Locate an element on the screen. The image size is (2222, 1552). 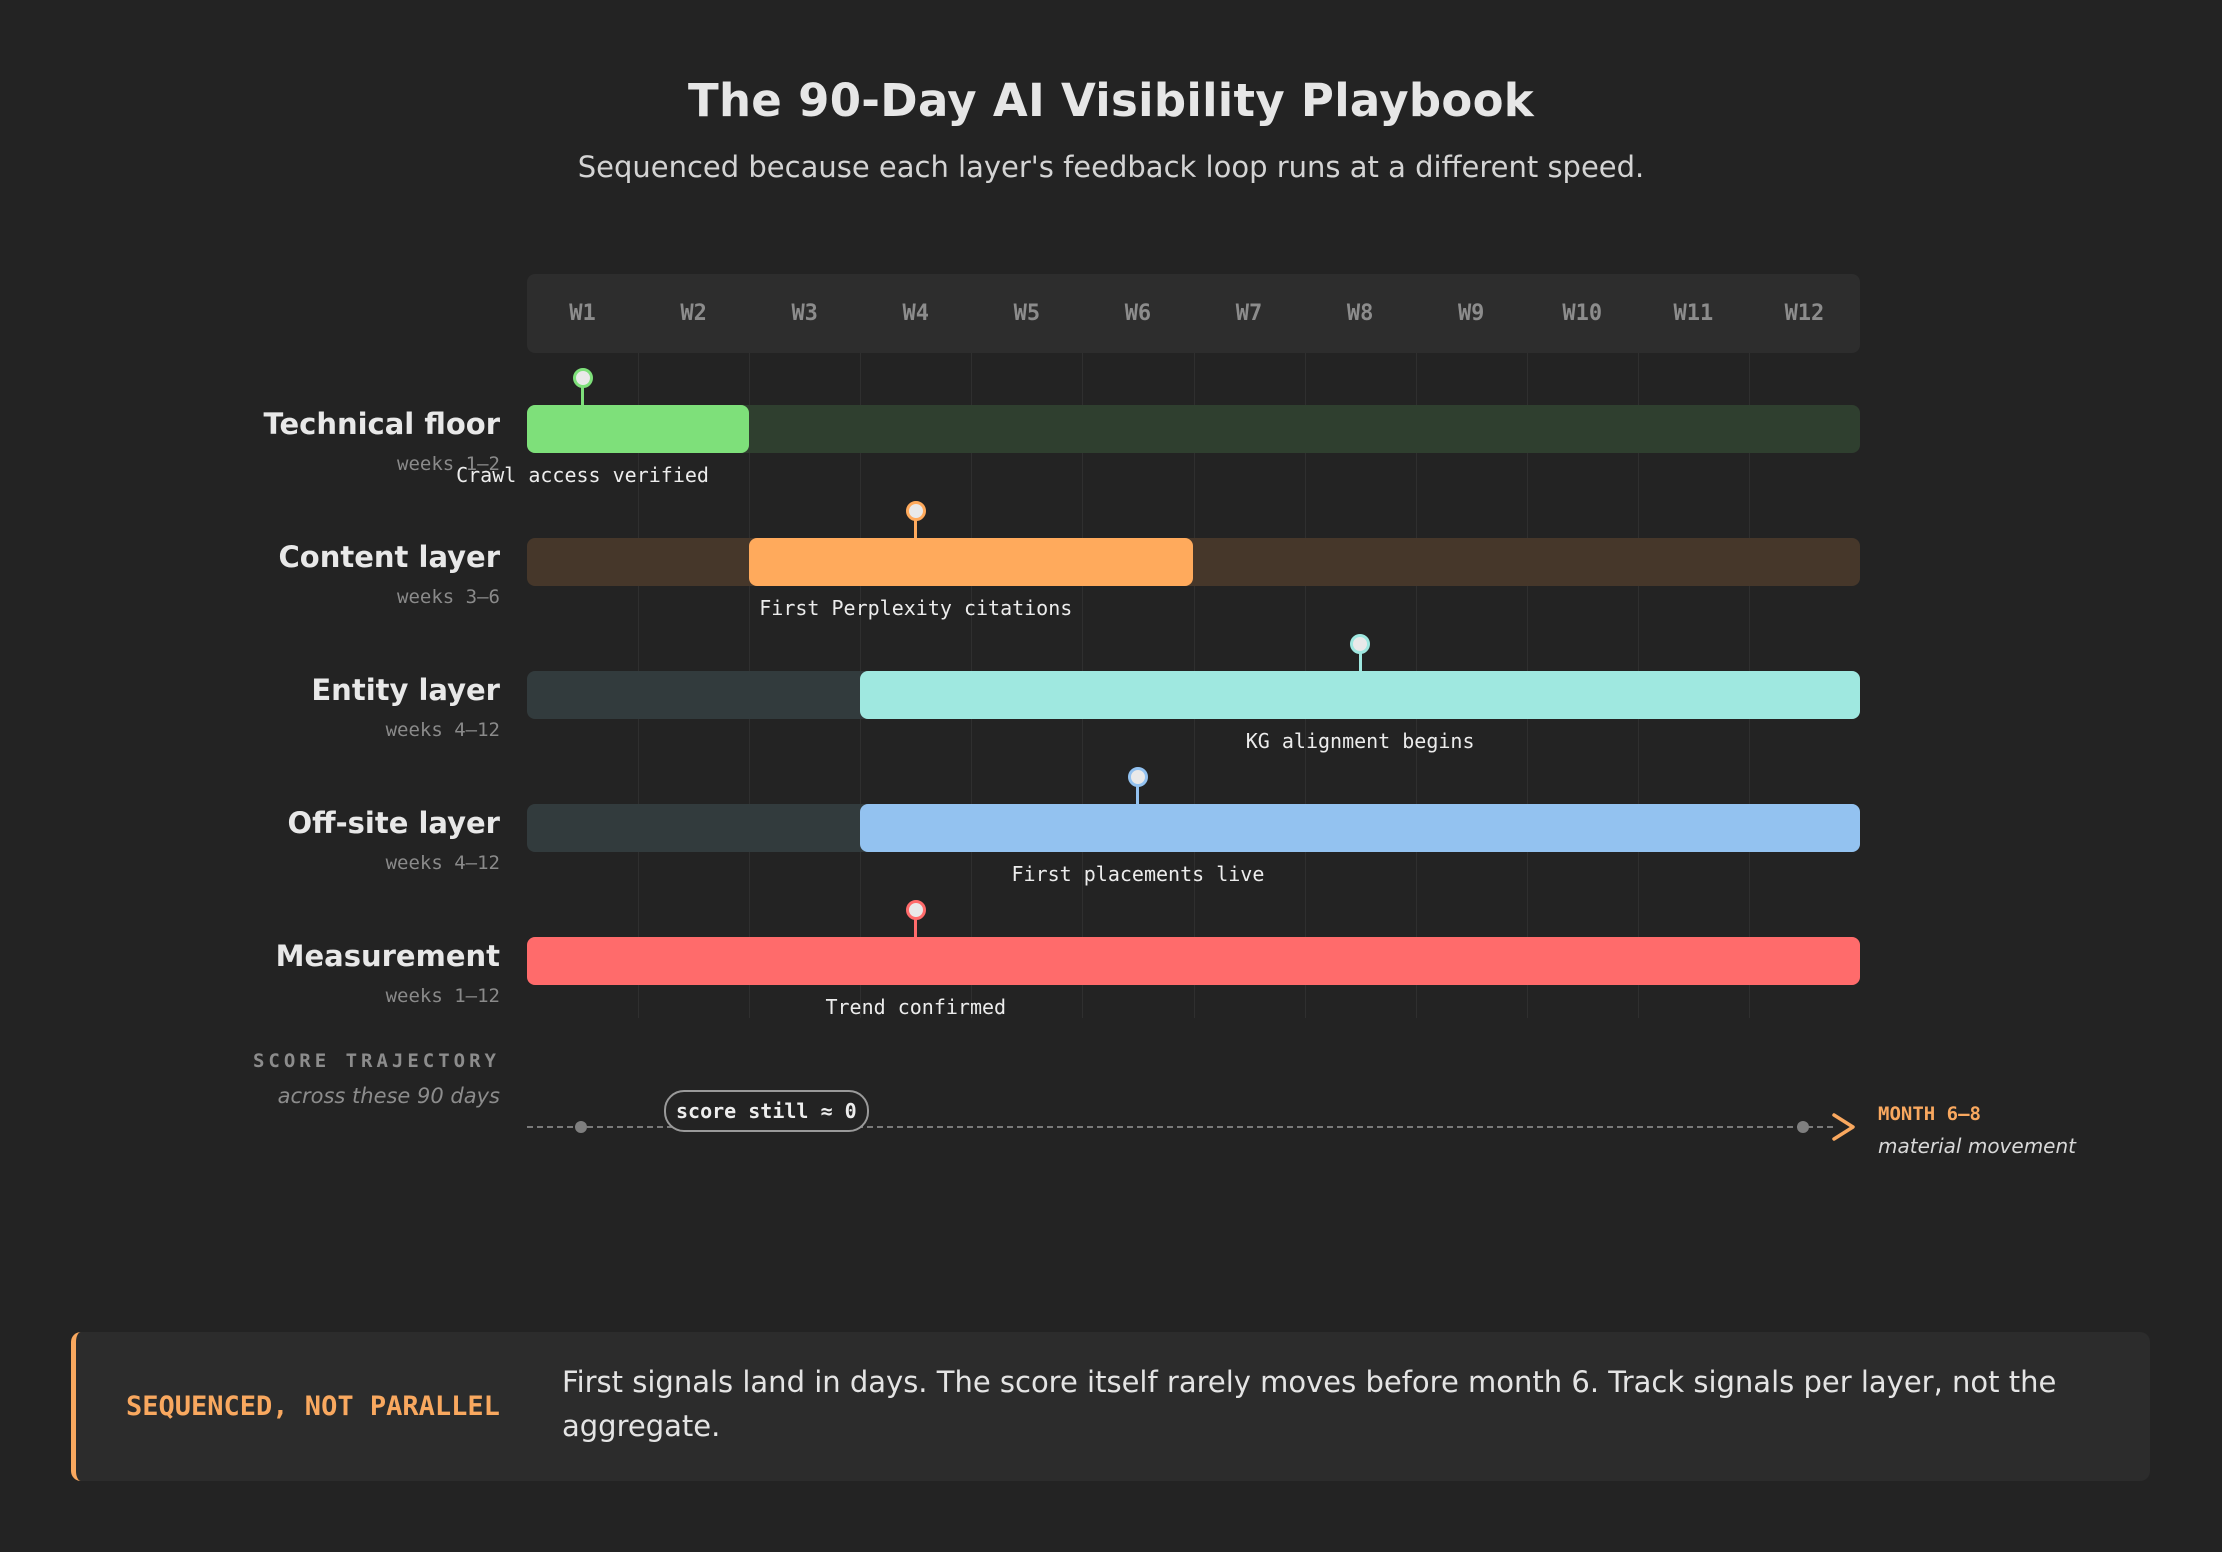
trajectory-subtitle: across these 90 days is located at coordinates (388, 1096).